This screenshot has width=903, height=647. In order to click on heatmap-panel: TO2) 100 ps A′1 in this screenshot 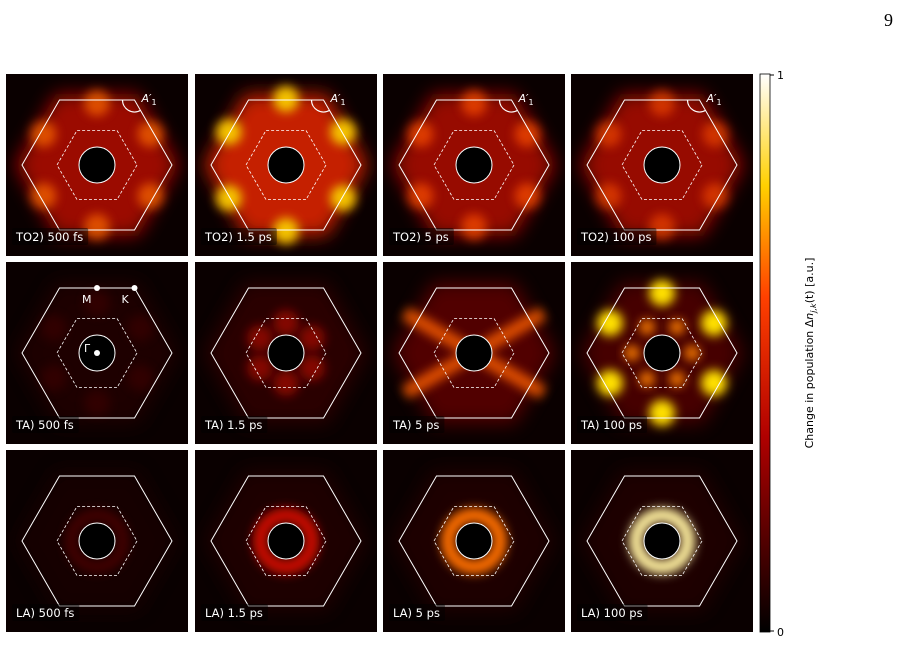, I will do `click(662, 165)`.